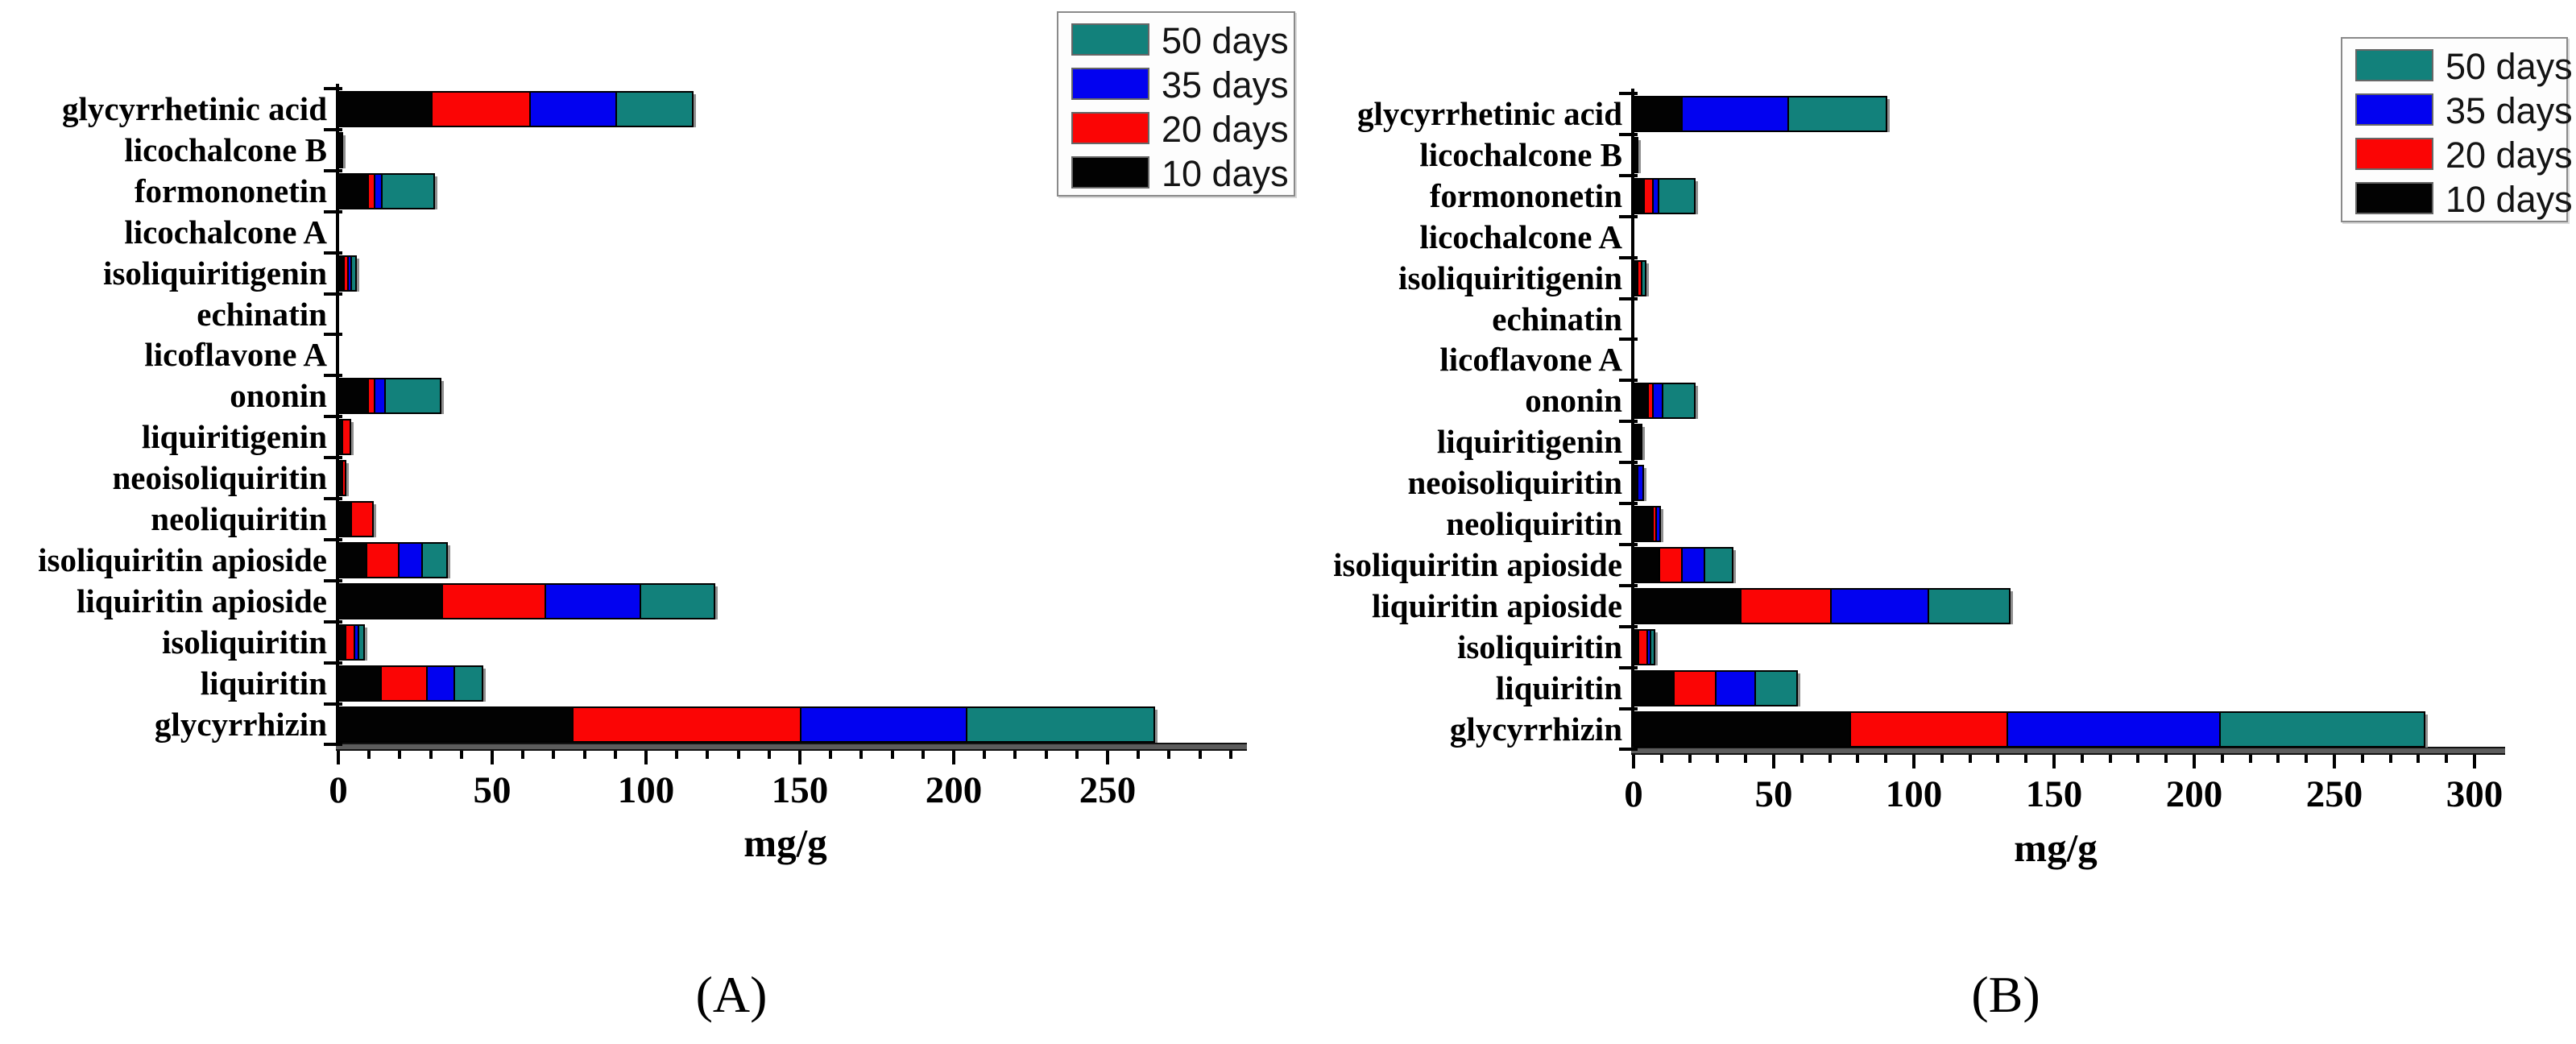  Describe the element at coordinates (1644, 646) in the screenshot. I see `stacked-bar-isoliquiritin` at that location.